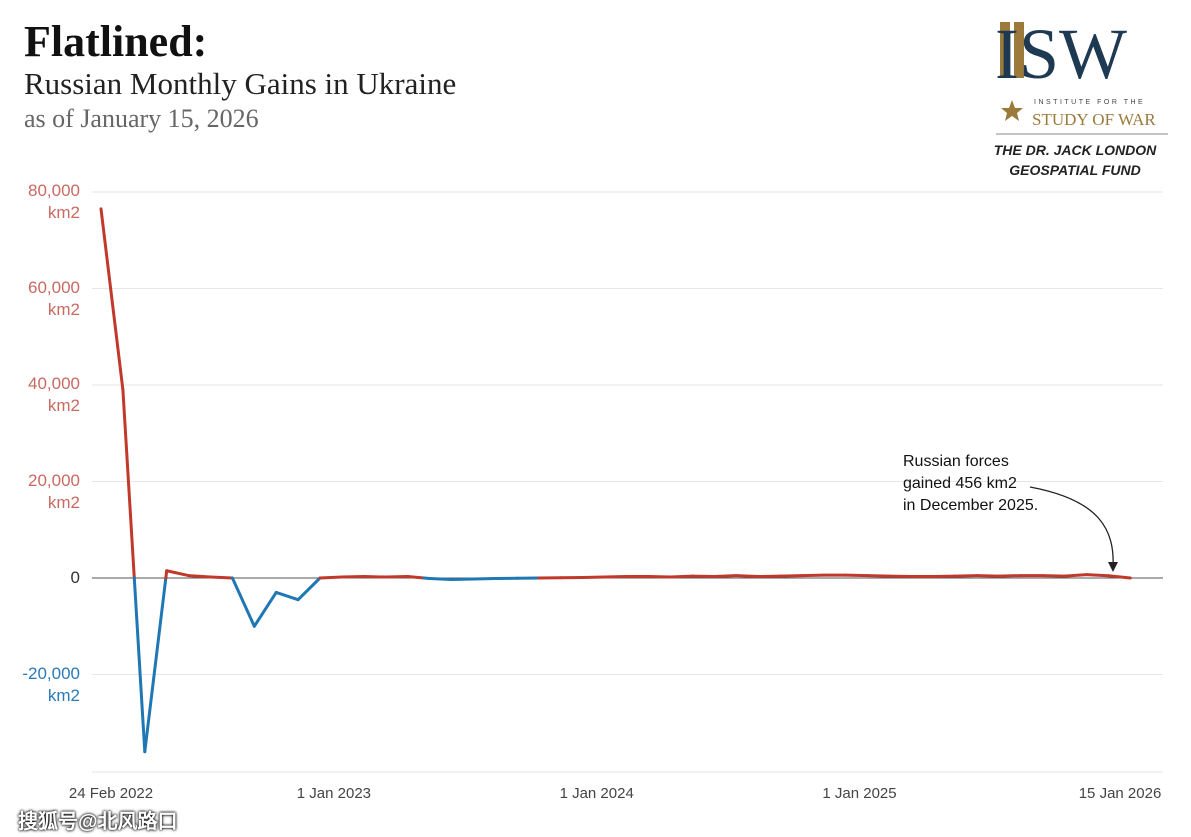  What do you see at coordinates (1075, 170) in the screenshot?
I see `fund-line-2: GEOSPATIAL FUND` at bounding box center [1075, 170].